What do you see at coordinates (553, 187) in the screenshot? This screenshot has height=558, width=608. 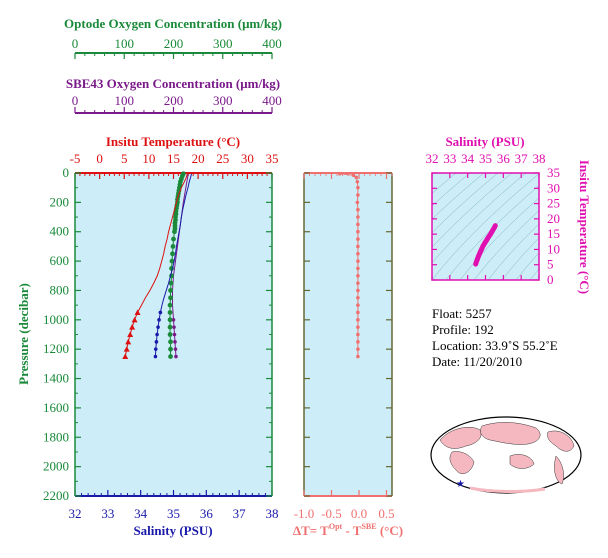 I see `ts-y-tick-label: 30` at bounding box center [553, 187].